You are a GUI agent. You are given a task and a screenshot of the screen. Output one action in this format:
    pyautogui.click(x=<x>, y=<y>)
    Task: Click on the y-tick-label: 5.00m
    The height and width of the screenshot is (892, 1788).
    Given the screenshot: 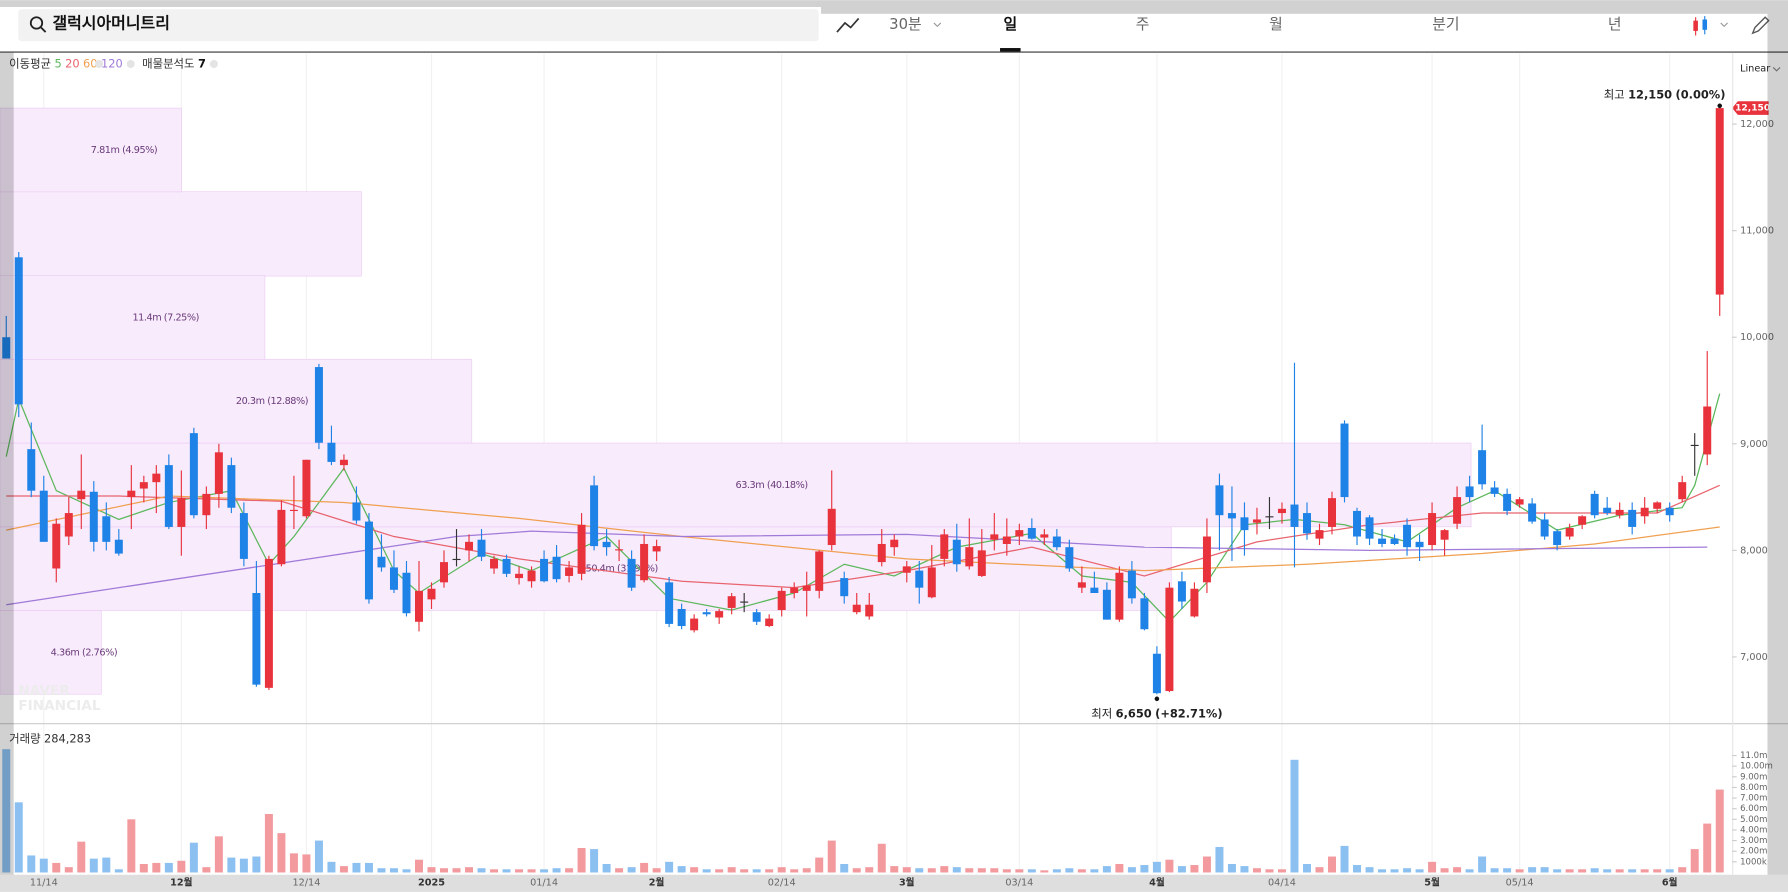 What is the action you would take?
    pyautogui.click(x=1753, y=820)
    